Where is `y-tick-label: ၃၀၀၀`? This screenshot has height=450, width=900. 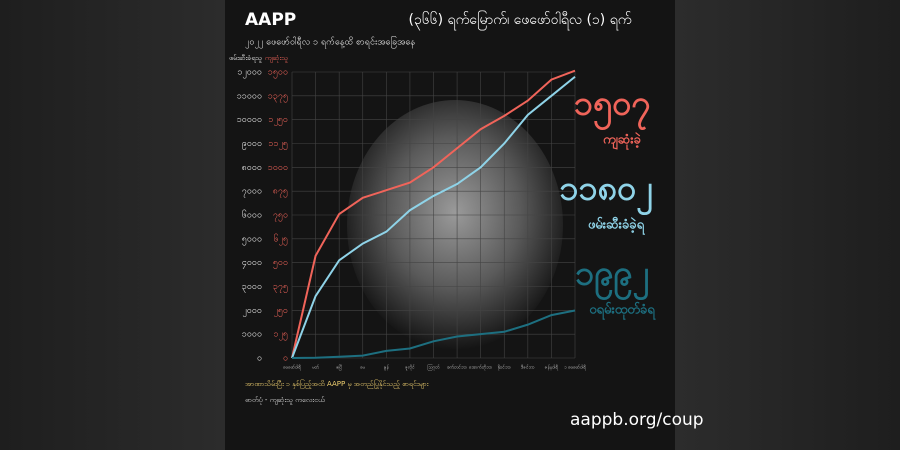
y-tick-label: ၃၀၀၀ is located at coordinates (252, 287).